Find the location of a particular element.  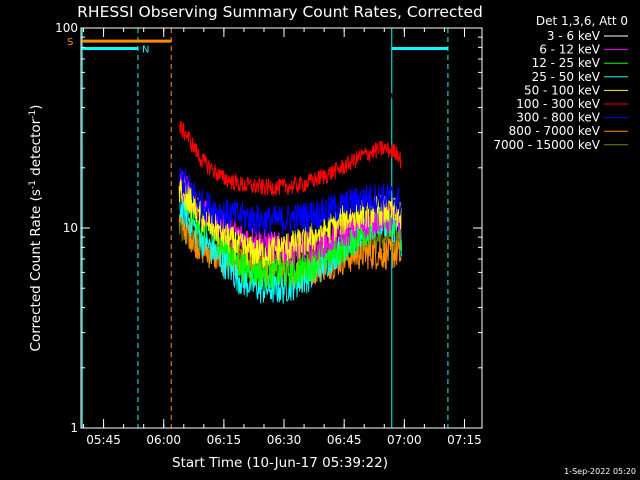

x-tick-label: 07:00 is located at coordinates (404, 440).